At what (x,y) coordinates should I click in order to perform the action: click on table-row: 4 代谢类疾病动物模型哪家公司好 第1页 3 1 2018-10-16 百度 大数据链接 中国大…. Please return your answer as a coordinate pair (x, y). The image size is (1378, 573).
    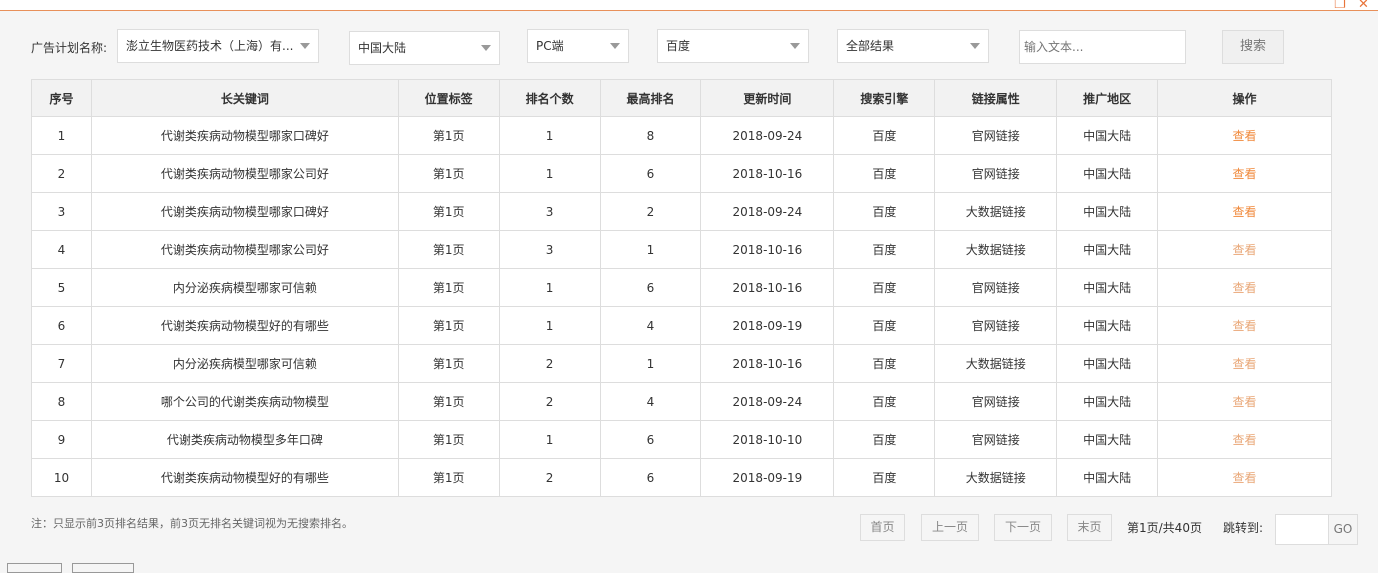
    Looking at the image, I should click on (681, 249).